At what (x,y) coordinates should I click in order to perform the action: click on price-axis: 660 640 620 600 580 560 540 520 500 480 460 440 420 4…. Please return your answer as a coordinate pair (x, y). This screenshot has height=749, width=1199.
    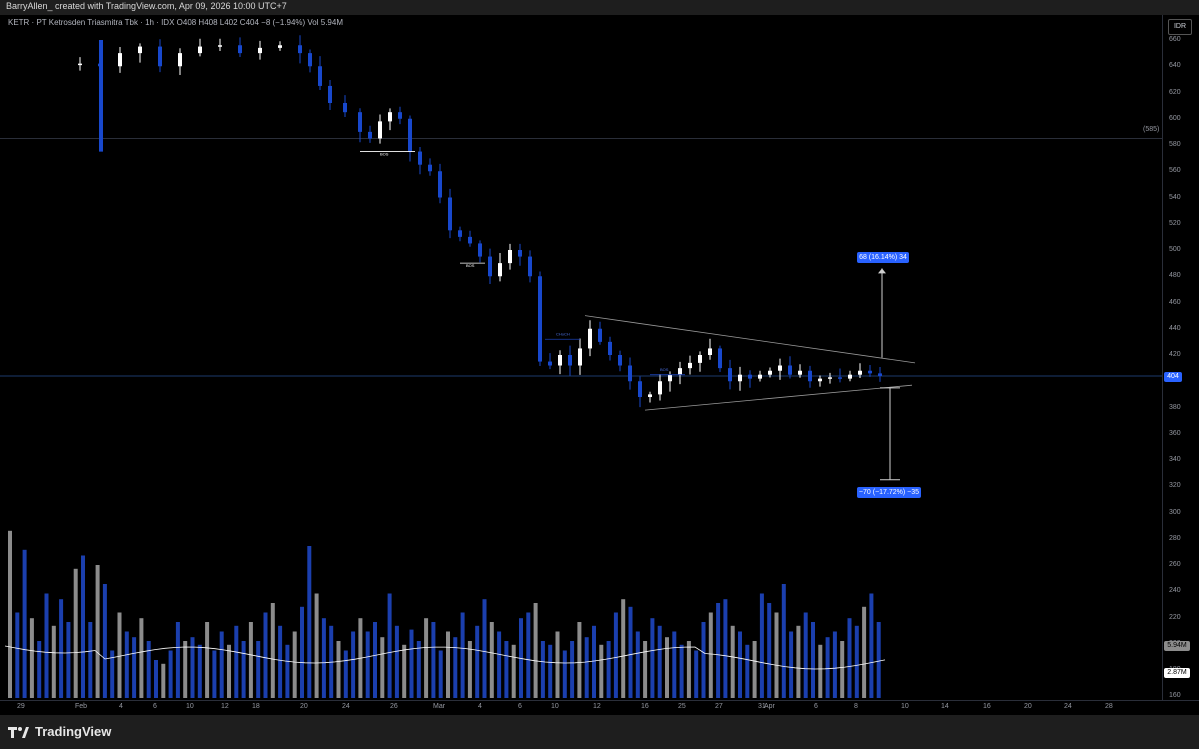
    Looking at the image, I should click on (1180, 357).